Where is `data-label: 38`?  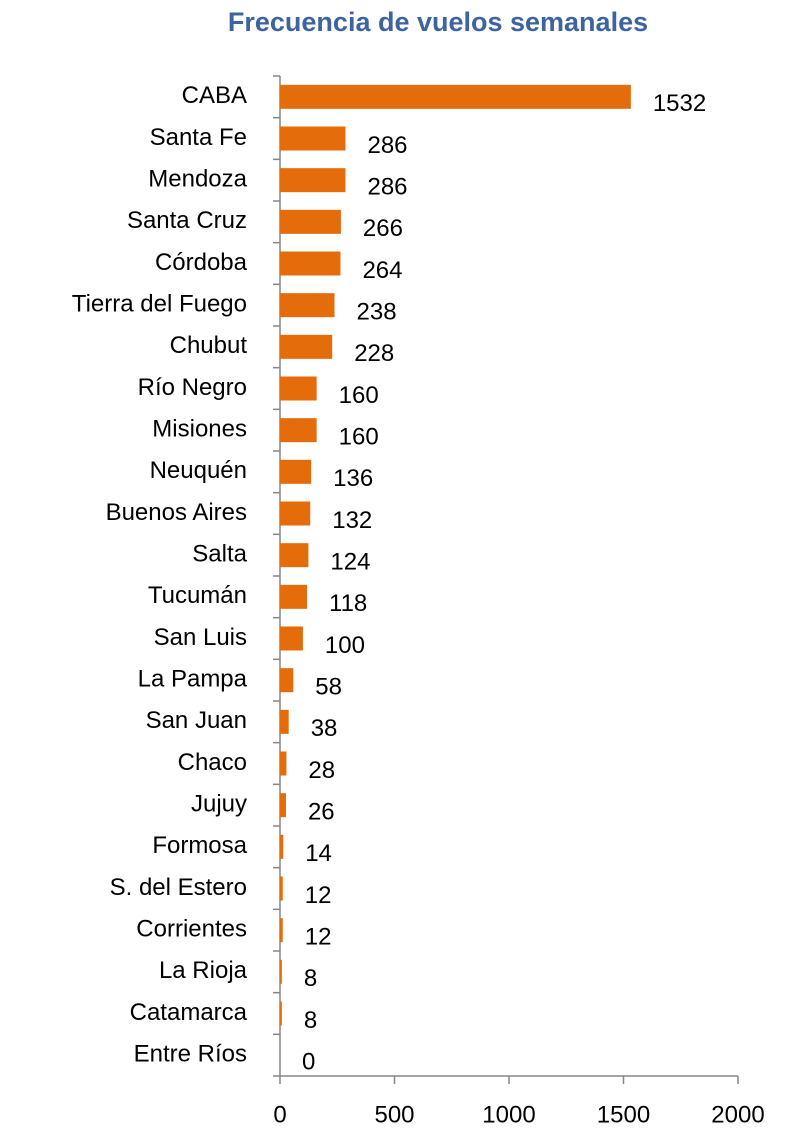 data-label: 38 is located at coordinates (324, 728).